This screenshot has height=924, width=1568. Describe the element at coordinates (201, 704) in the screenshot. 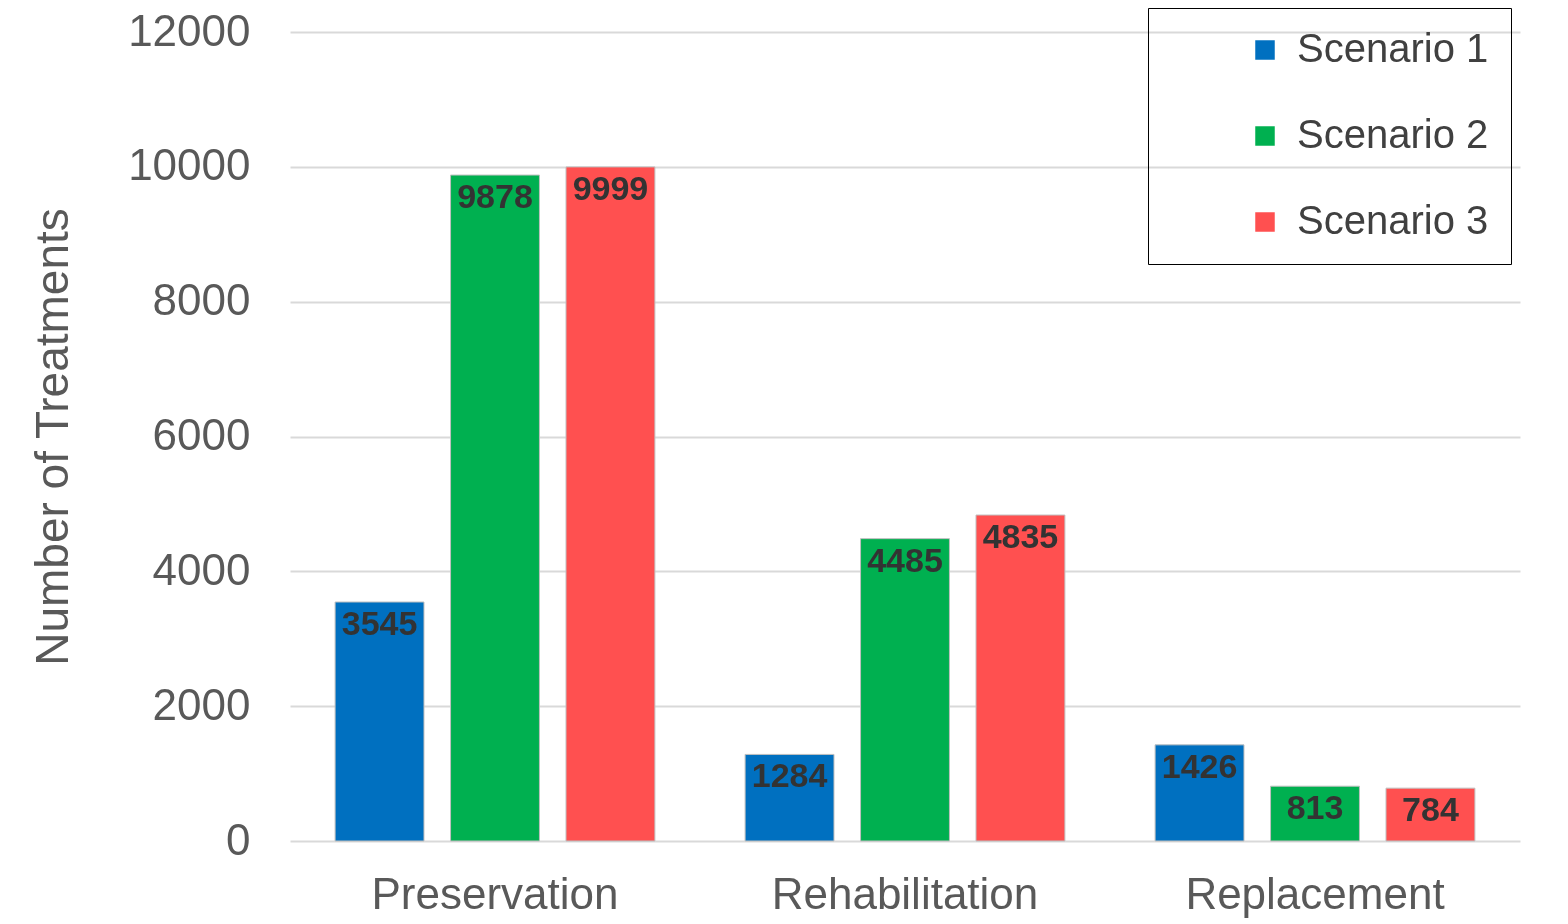

I see `y-tick-label: 2000` at that location.